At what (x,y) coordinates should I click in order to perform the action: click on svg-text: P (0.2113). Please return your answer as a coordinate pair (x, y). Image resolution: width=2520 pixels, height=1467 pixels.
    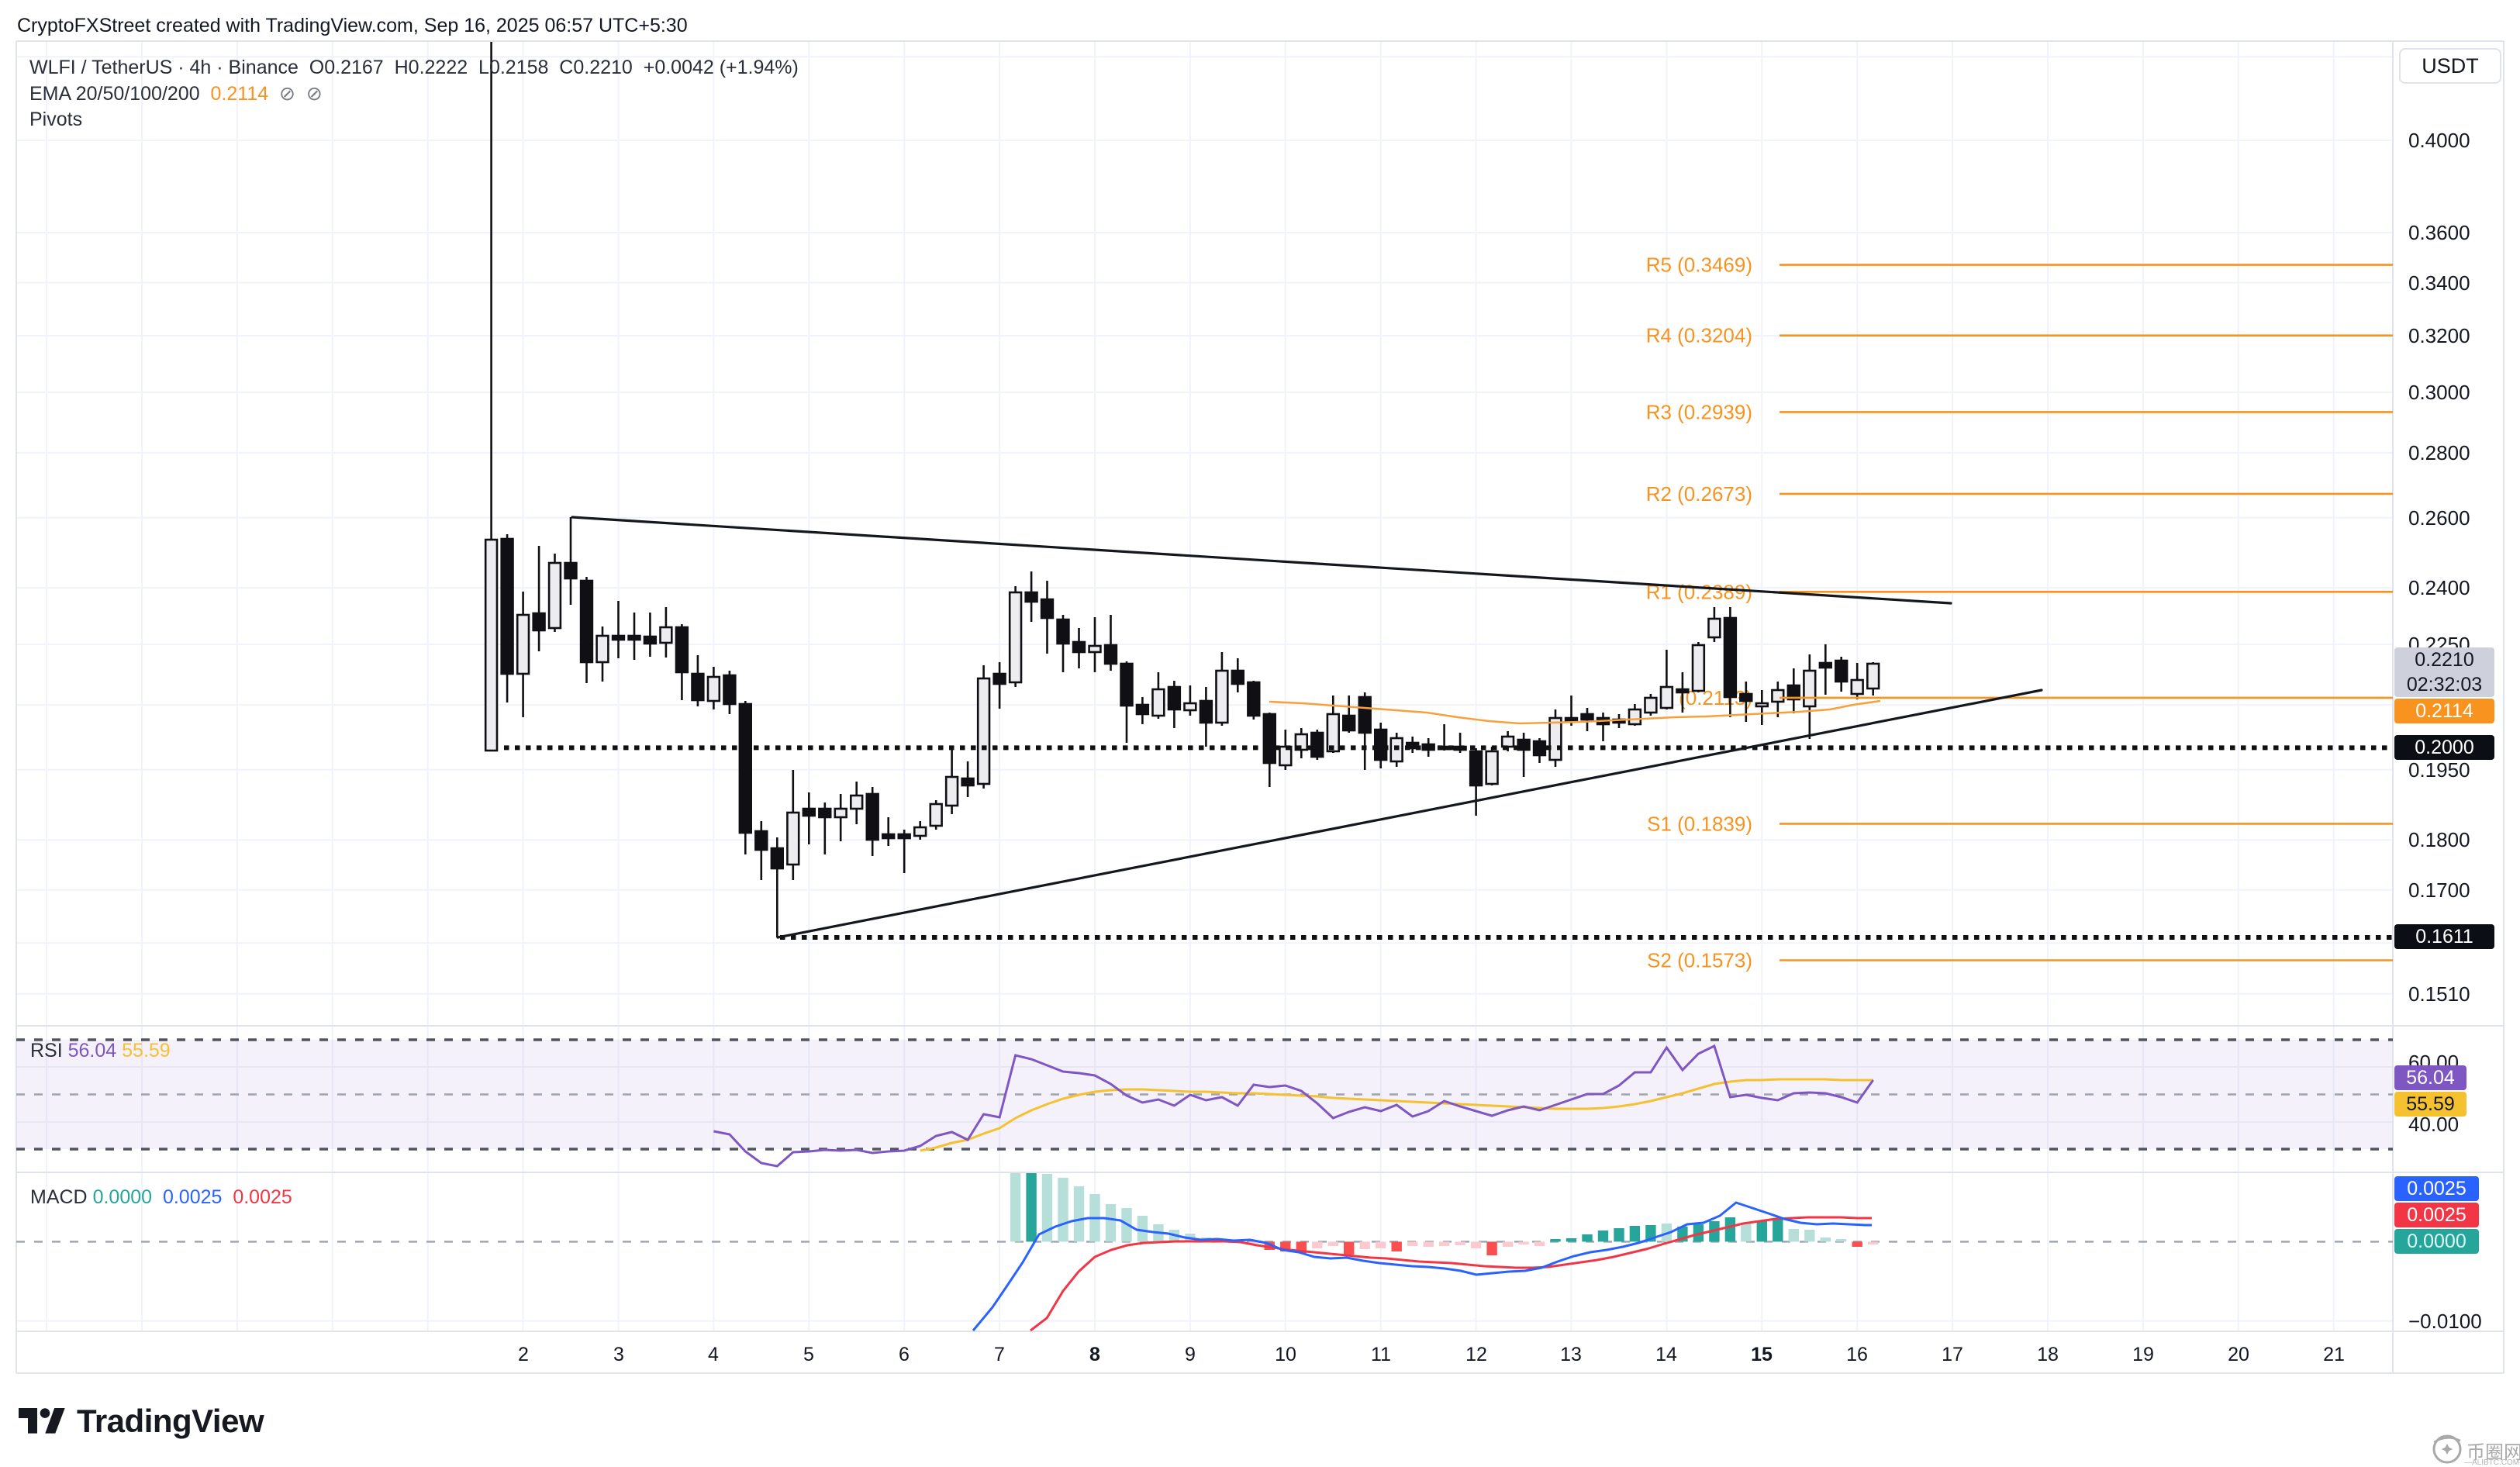
    Looking at the image, I should click on (1706, 697).